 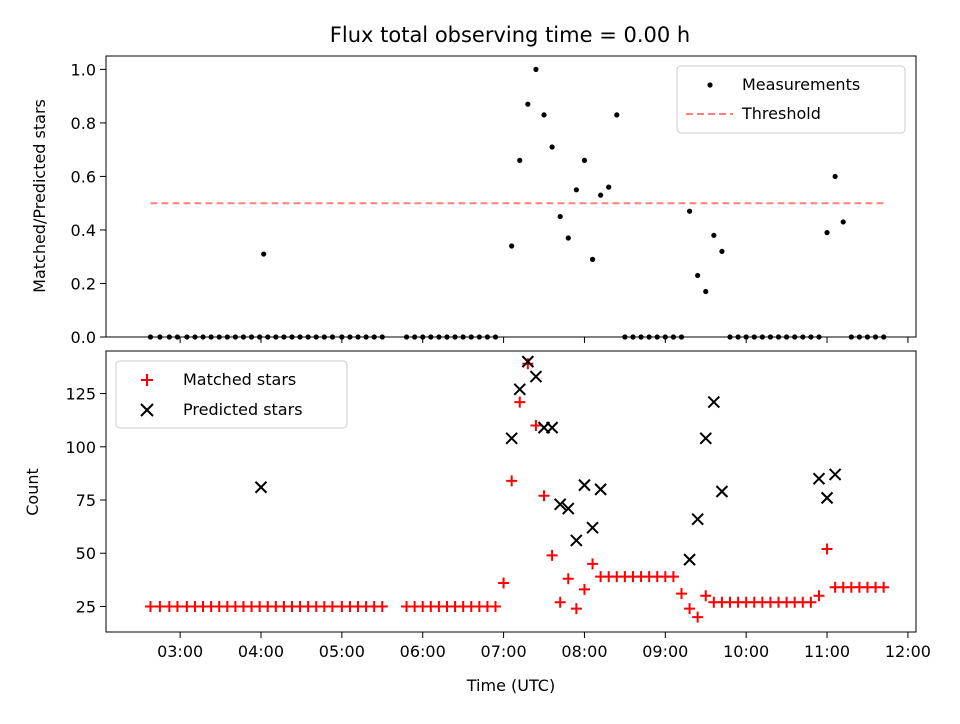 What do you see at coordinates (710, 85) in the screenshot?
I see `legend-measurements-marker` at bounding box center [710, 85].